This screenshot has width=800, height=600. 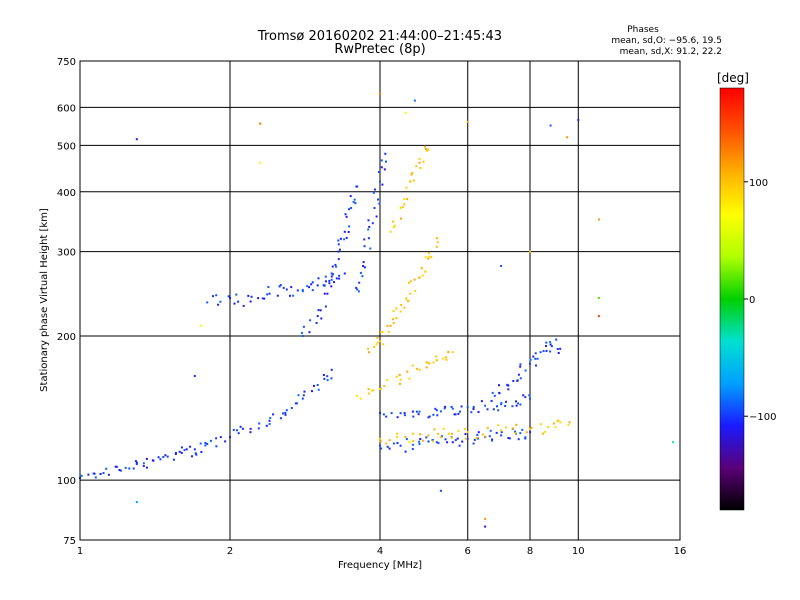 I want to click on stats-o-line: mean, sd,O: −95.6, 19.5, so click(x=666, y=41).